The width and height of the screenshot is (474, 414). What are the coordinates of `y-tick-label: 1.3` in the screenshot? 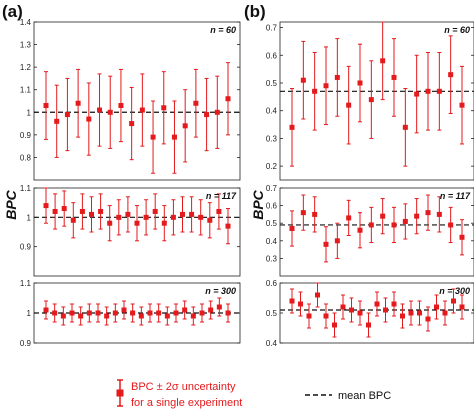 It's located at (26, 45).